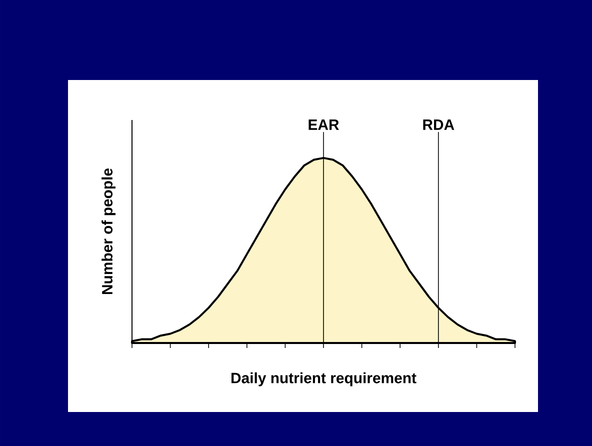  I want to click on text: EAR, so click(323, 125).